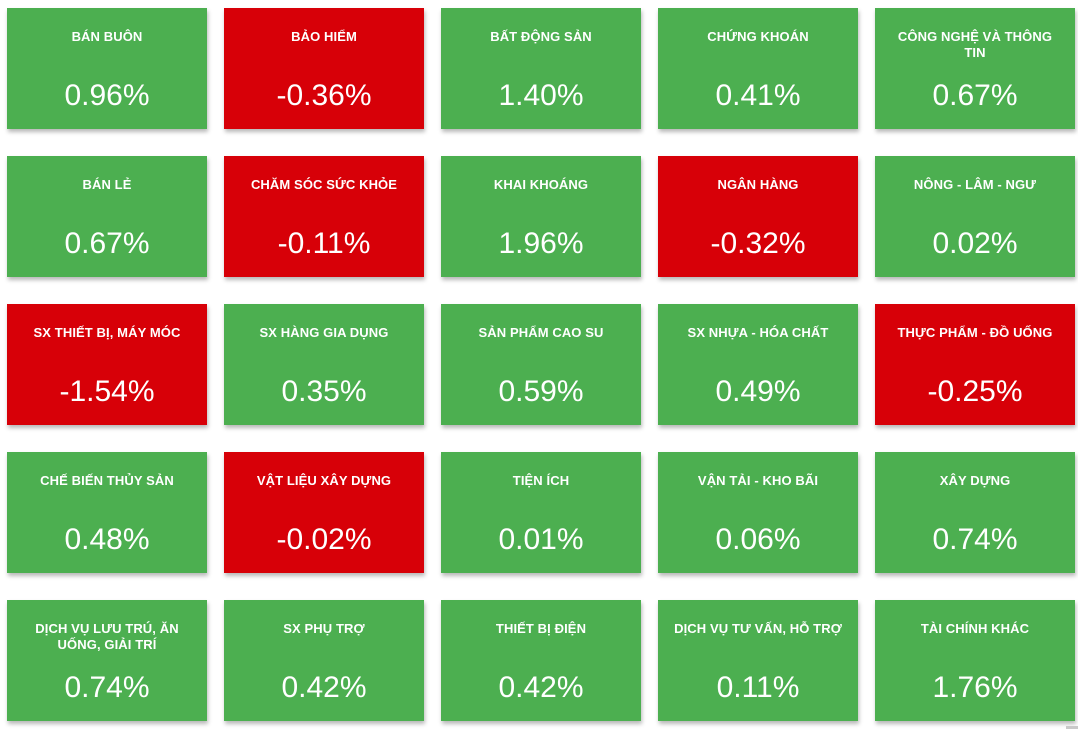 The image size is (1078, 731). What do you see at coordinates (975, 44) in the screenshot?
I see `sector-name: CÔNG NGHỆ VÀ THÔNG TIN` at bounding box center [975, 44].